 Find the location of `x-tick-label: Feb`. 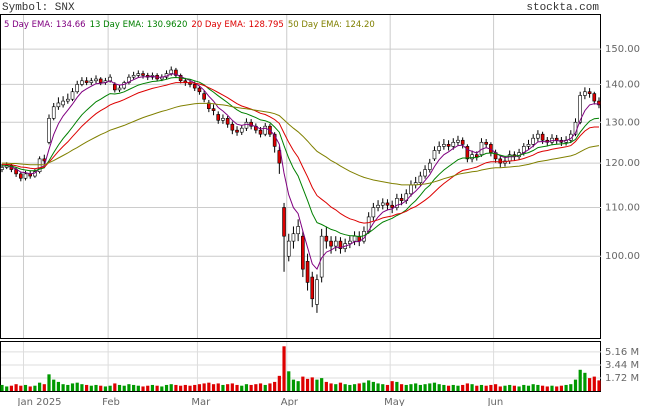

x-tick-label: Feb is located at coordinates (111, 401).